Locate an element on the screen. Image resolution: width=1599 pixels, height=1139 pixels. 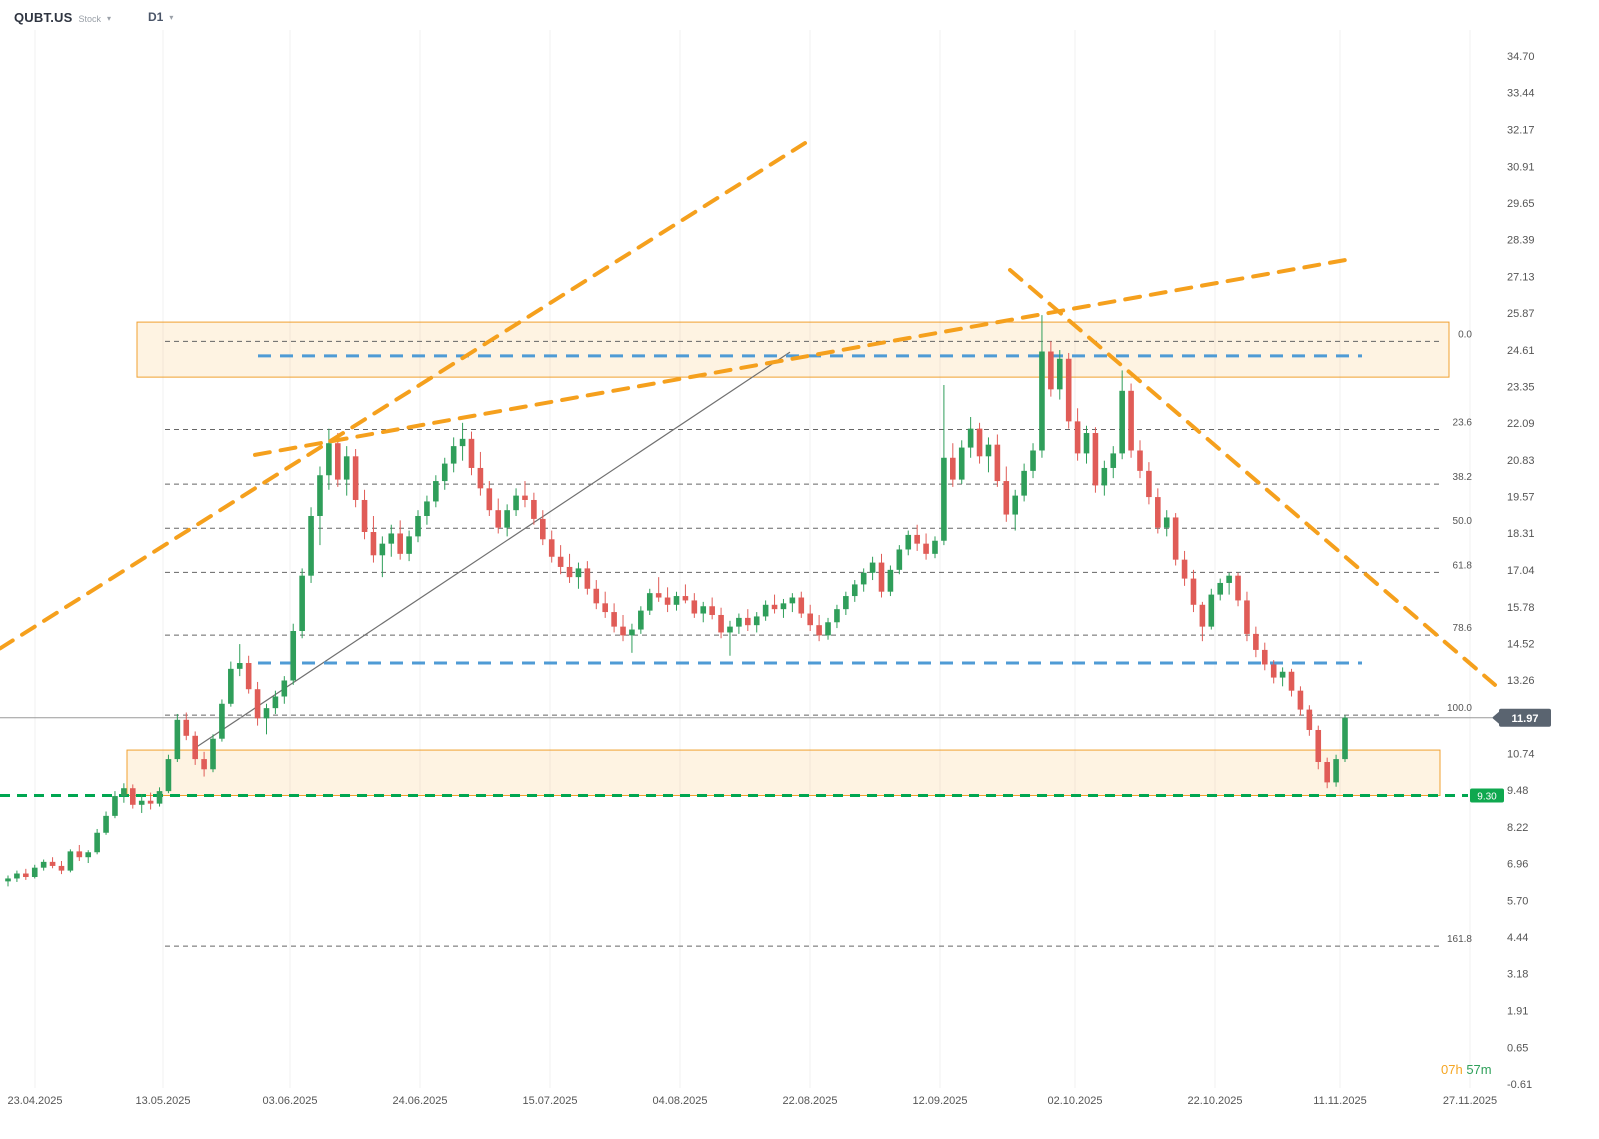
fib-level-label: 61.8 is located at coordinates (1463, 565).